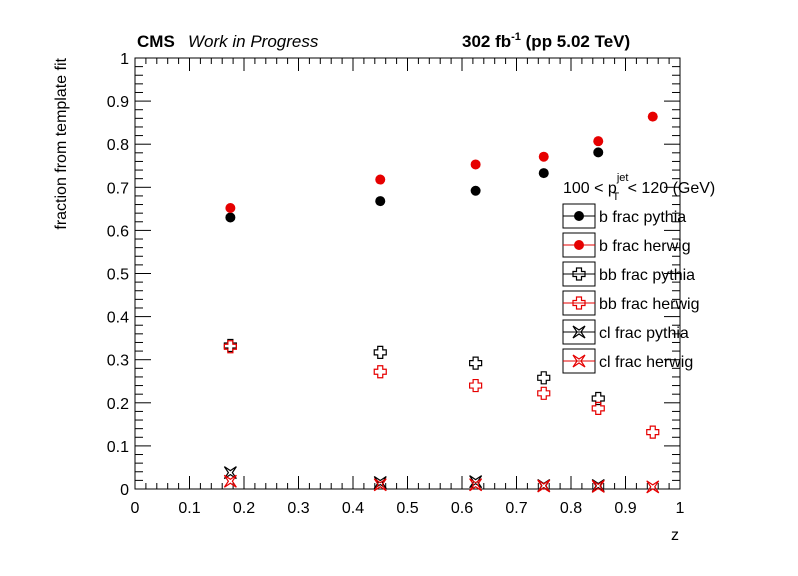 This screenshot has width=798, height=576. Describe the element at coordinates (118, 361) in the screenshot. I see `y-tick-label: 0.3` at that location.